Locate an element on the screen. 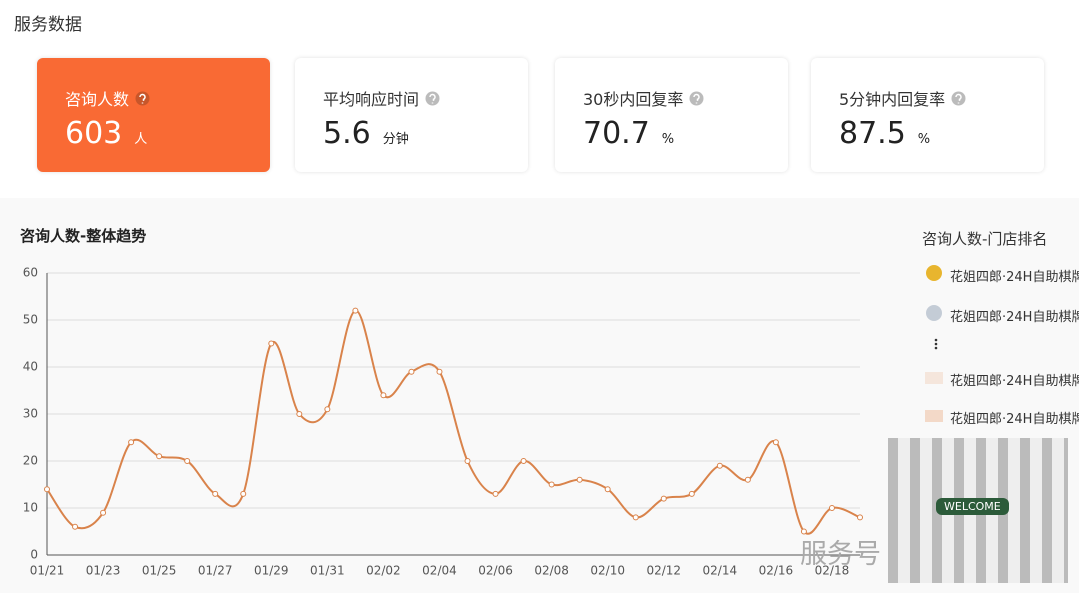 This screenshot has width=1079, height=593. y-tick-label: 40 is located at coordinates (30, 367).